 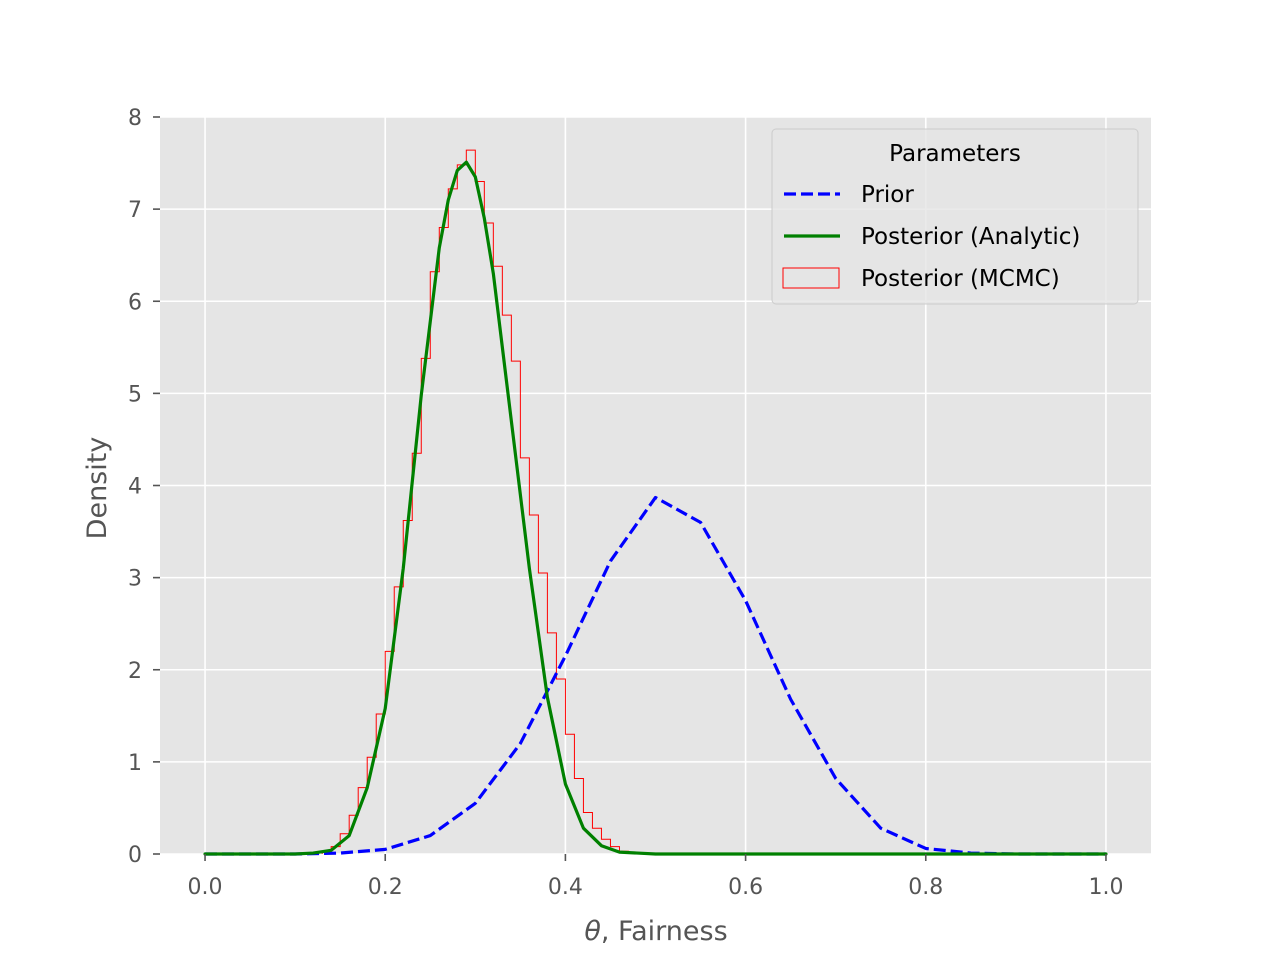 I want to click on x-tick-label: 0.8, so click(x=925, y=887).